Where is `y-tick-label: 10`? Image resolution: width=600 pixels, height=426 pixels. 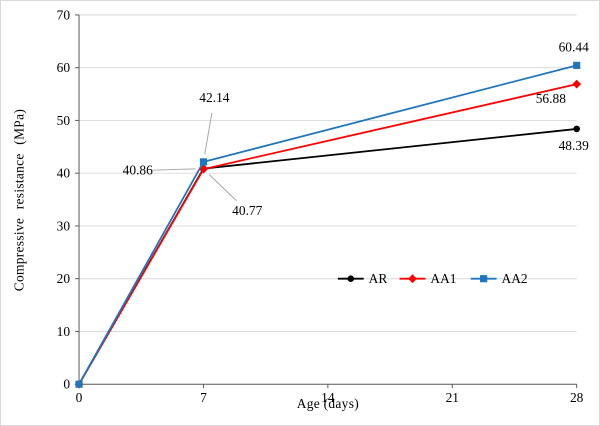 y-tick-label: 10 is located at coordinates (64, 331).